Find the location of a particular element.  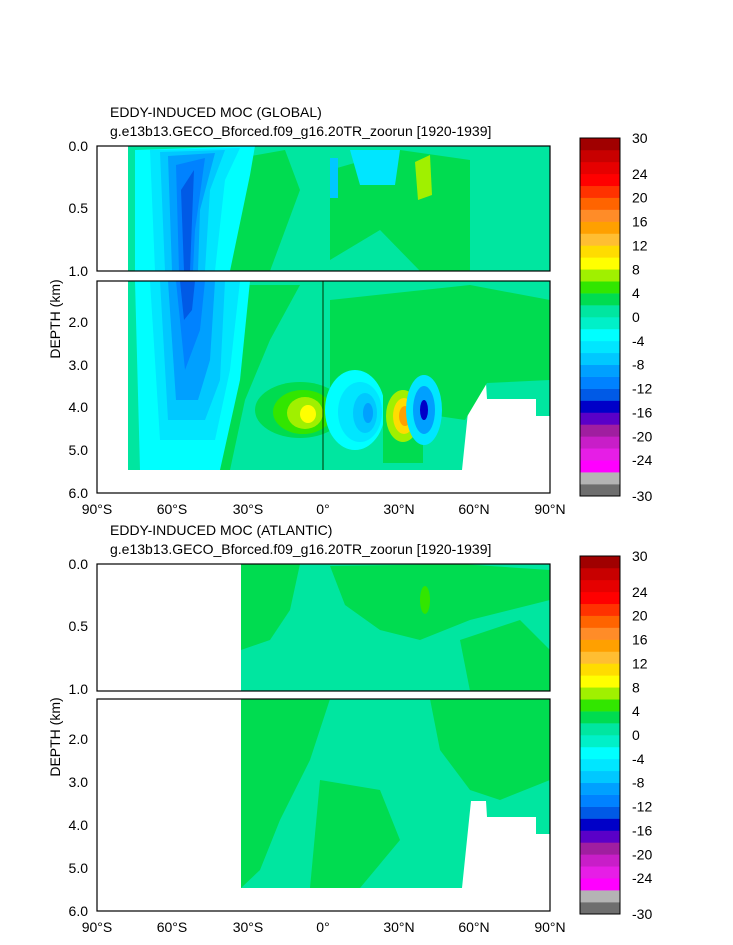

atlantic-colorbar-tick-label: 20 is located at coordinates (640, 616).